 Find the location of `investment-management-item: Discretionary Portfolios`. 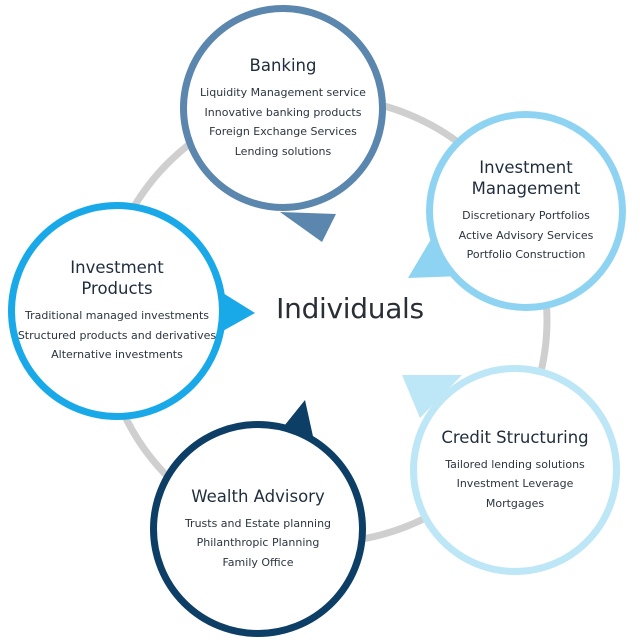

investment-management-item: Discretionary Portfolios is located at coordinates (526, 216).